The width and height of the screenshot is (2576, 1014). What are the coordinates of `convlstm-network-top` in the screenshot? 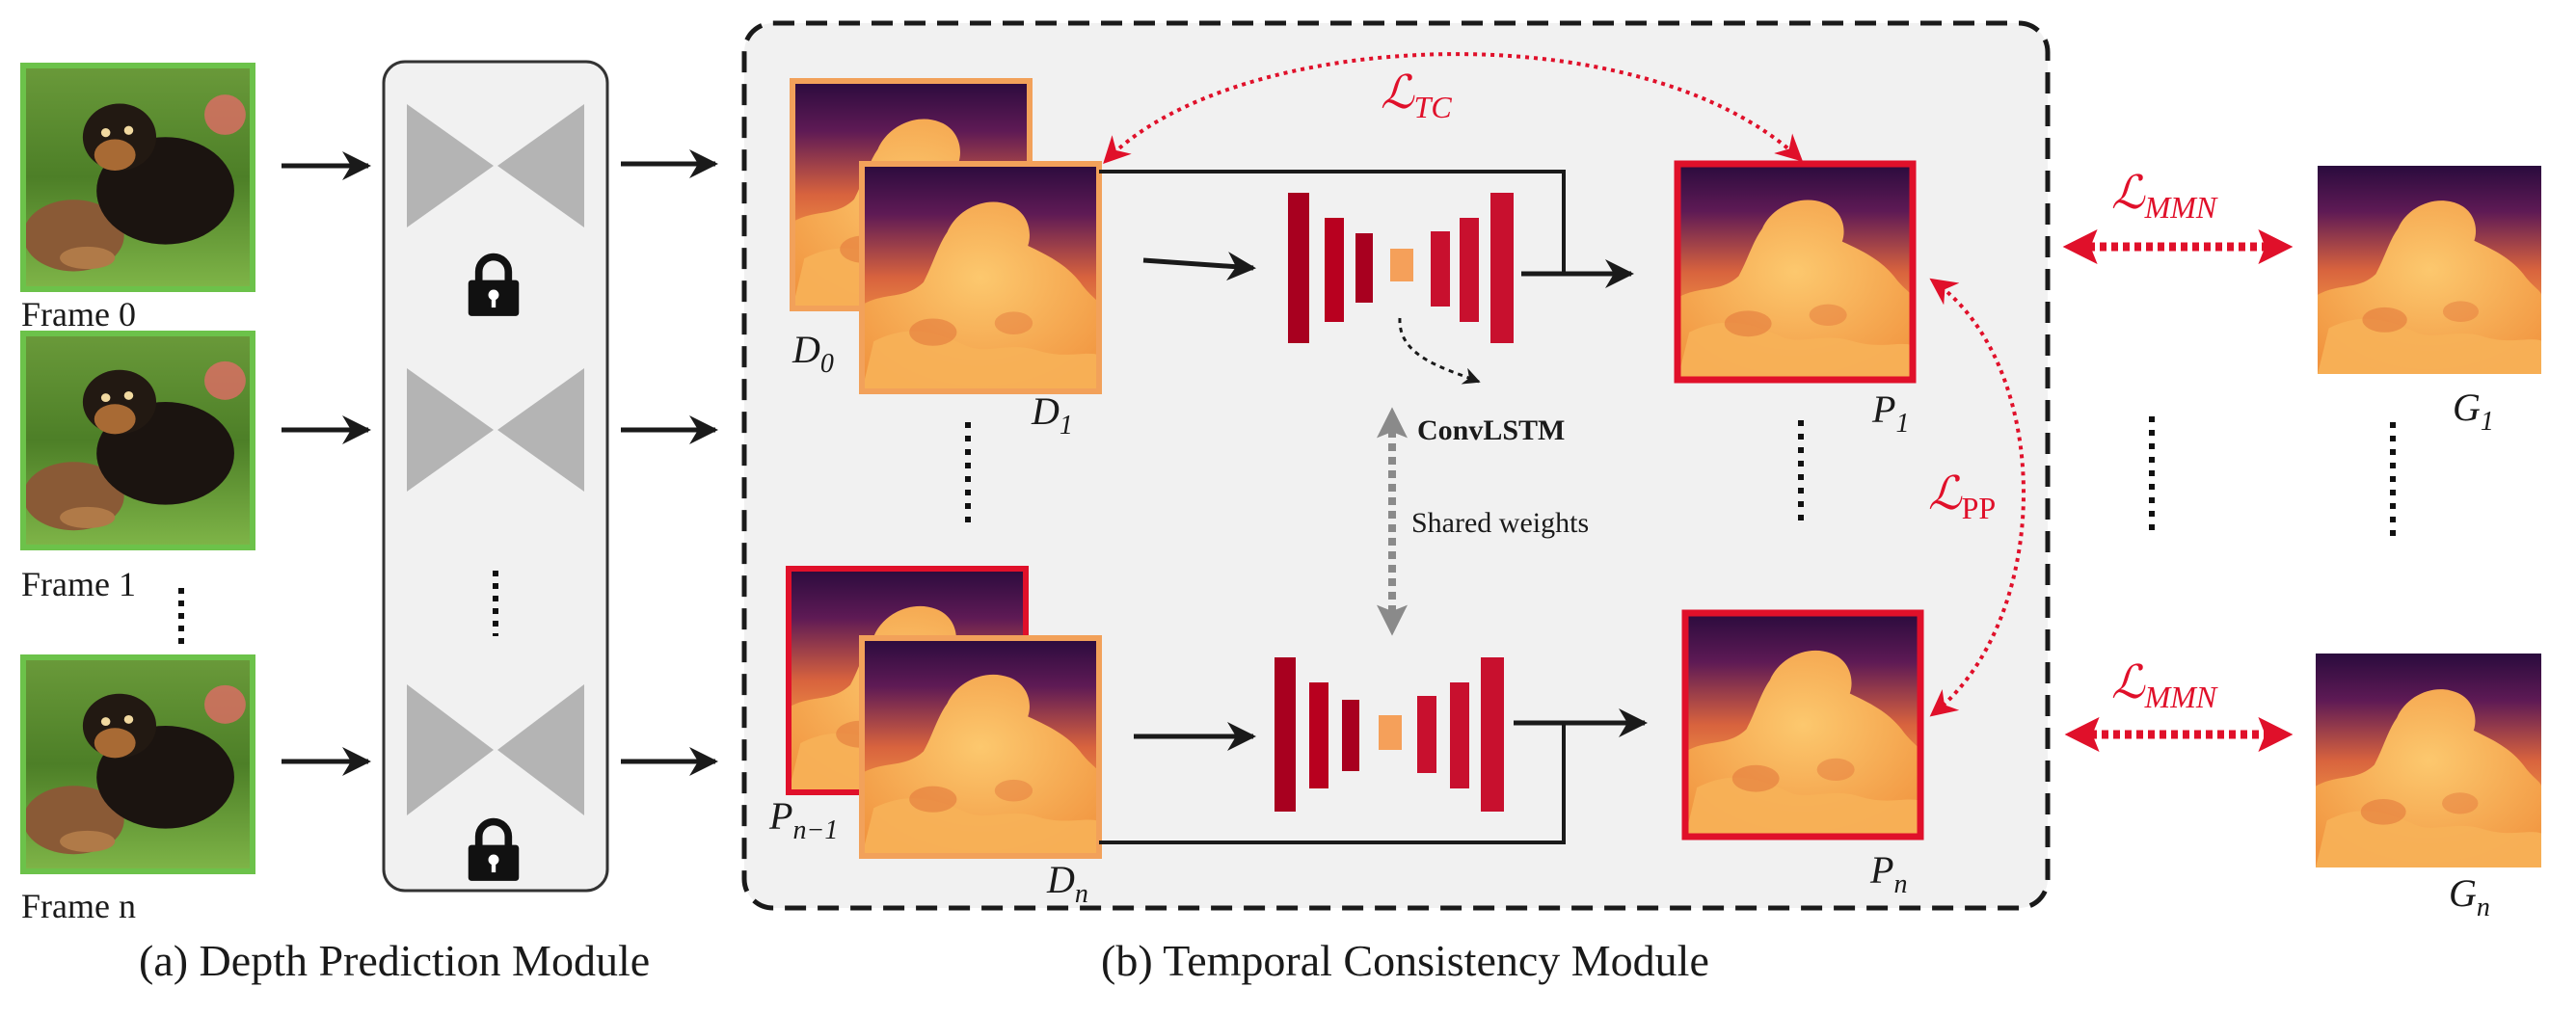 It's located at (1401, 268).